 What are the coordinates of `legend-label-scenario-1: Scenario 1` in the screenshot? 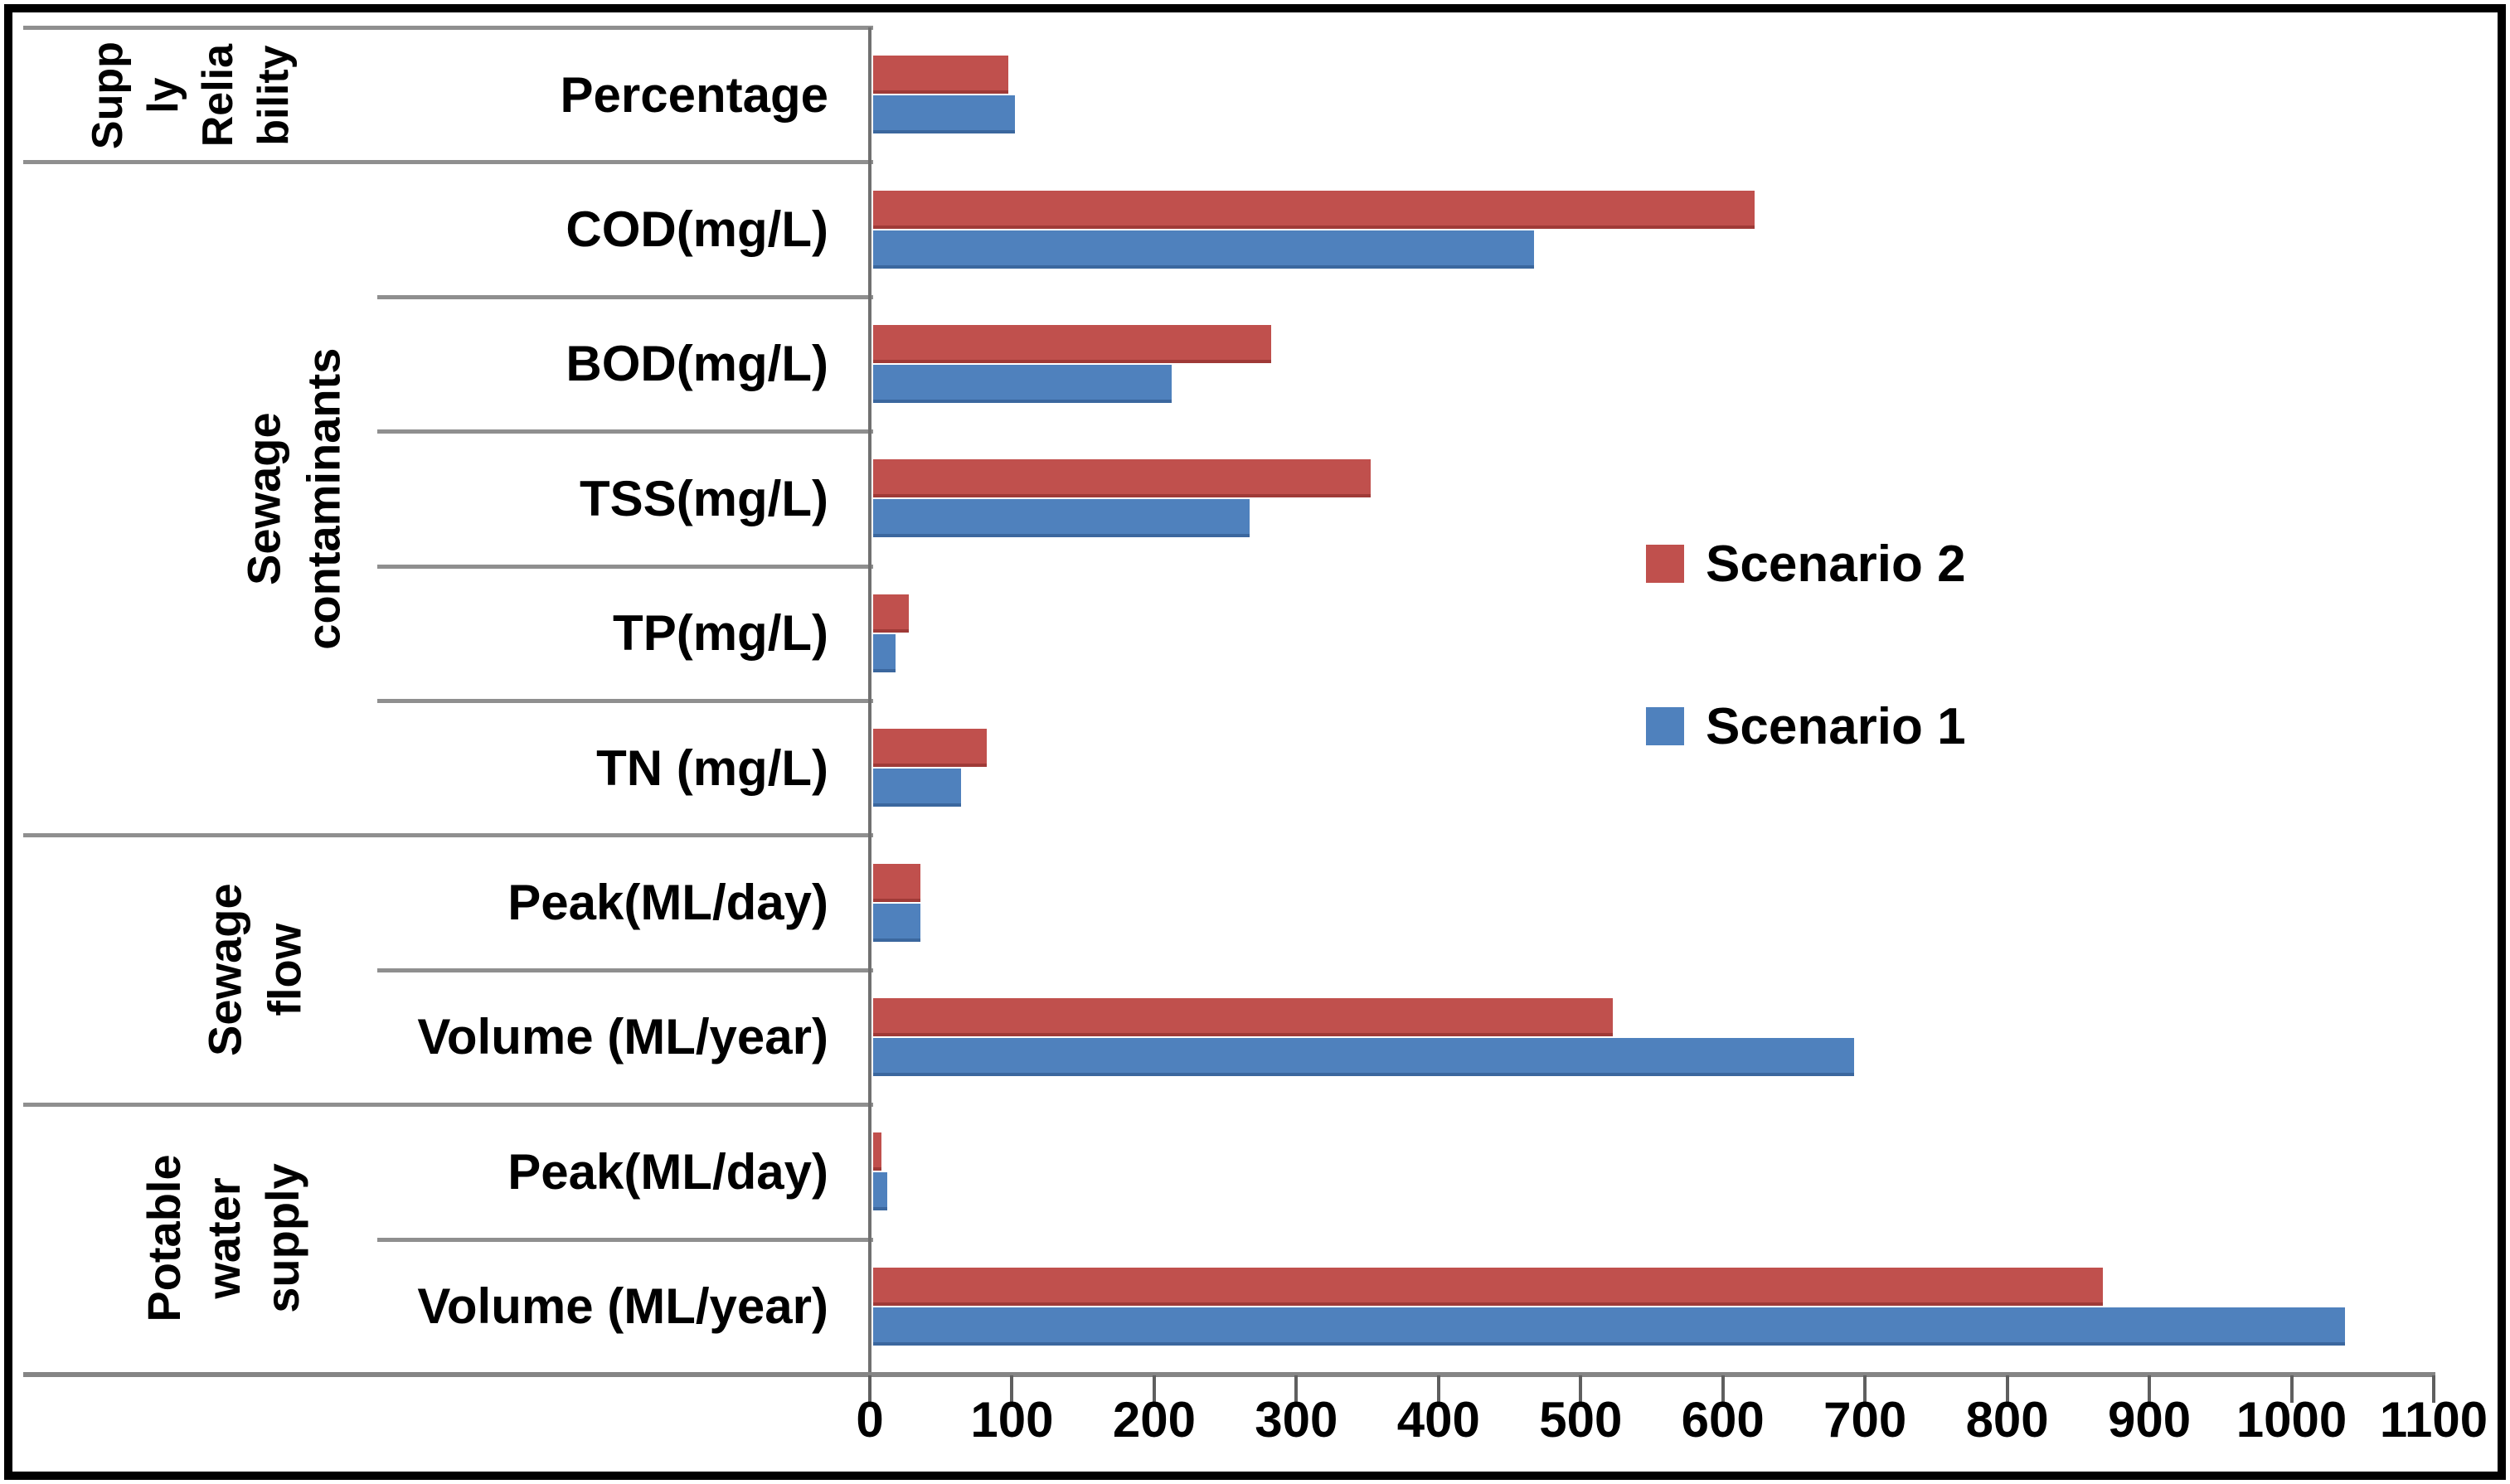 It's located at (1836, 726).